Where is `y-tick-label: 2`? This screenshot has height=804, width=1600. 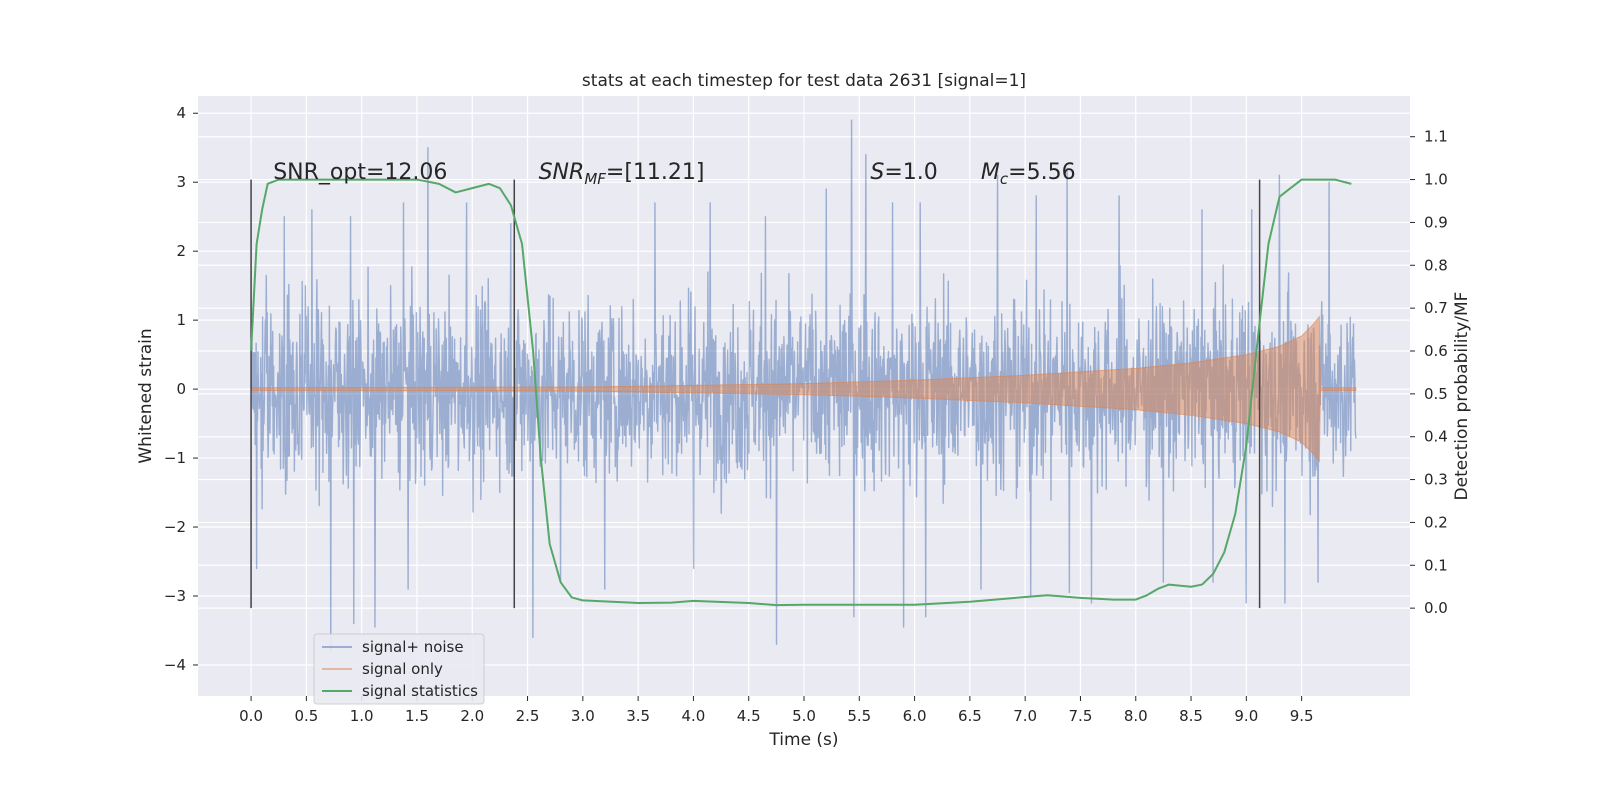
y-tick-label: 2 is located at coordinates (181, 251).